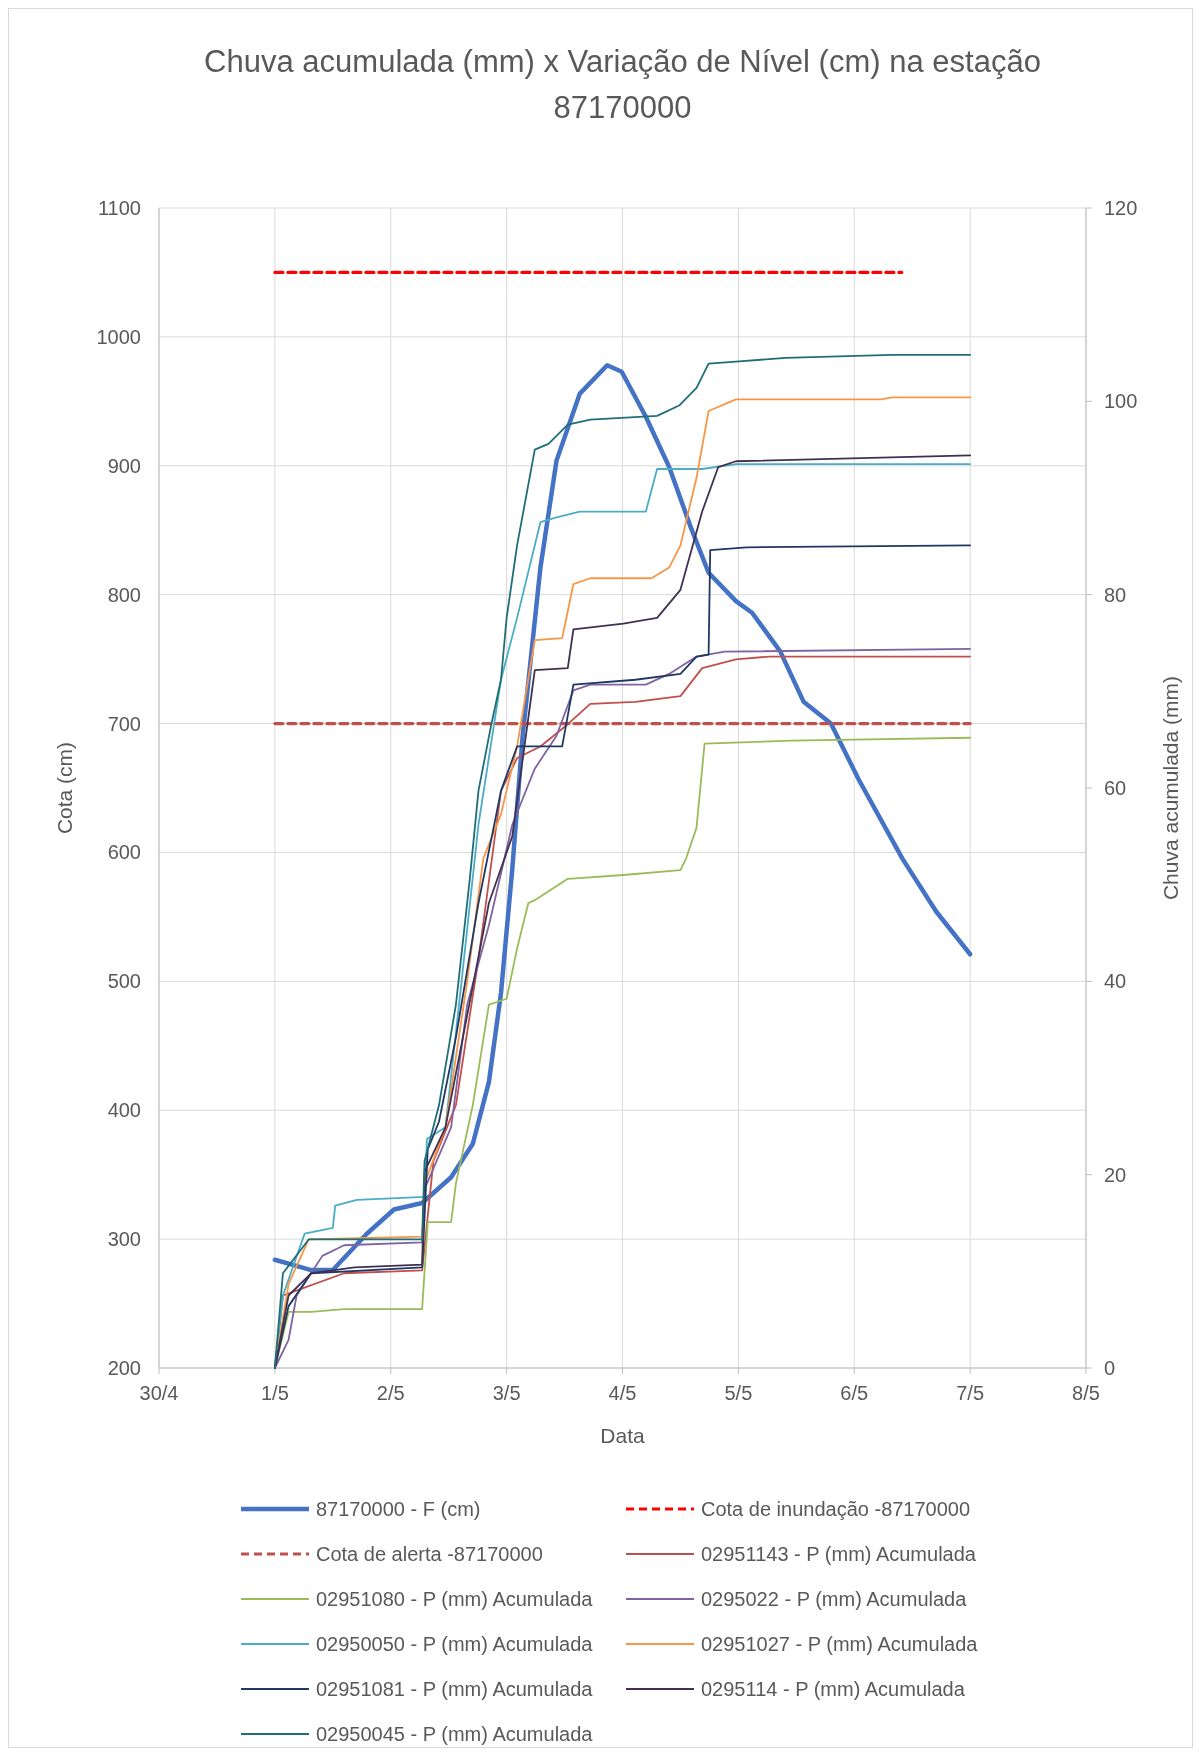  What do you see at coordinates (1115, 788) in the screenshot?
I see `y2-tick-label: 60` at bounding box center [1115, 788].